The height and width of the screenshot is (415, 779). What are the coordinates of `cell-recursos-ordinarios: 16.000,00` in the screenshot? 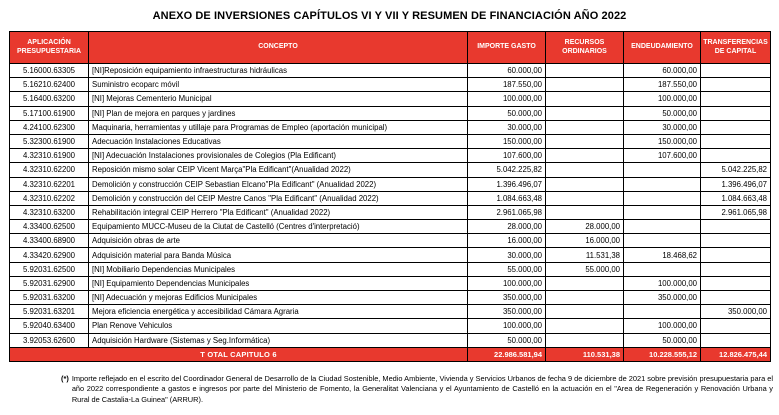 It's located at (584, 241).